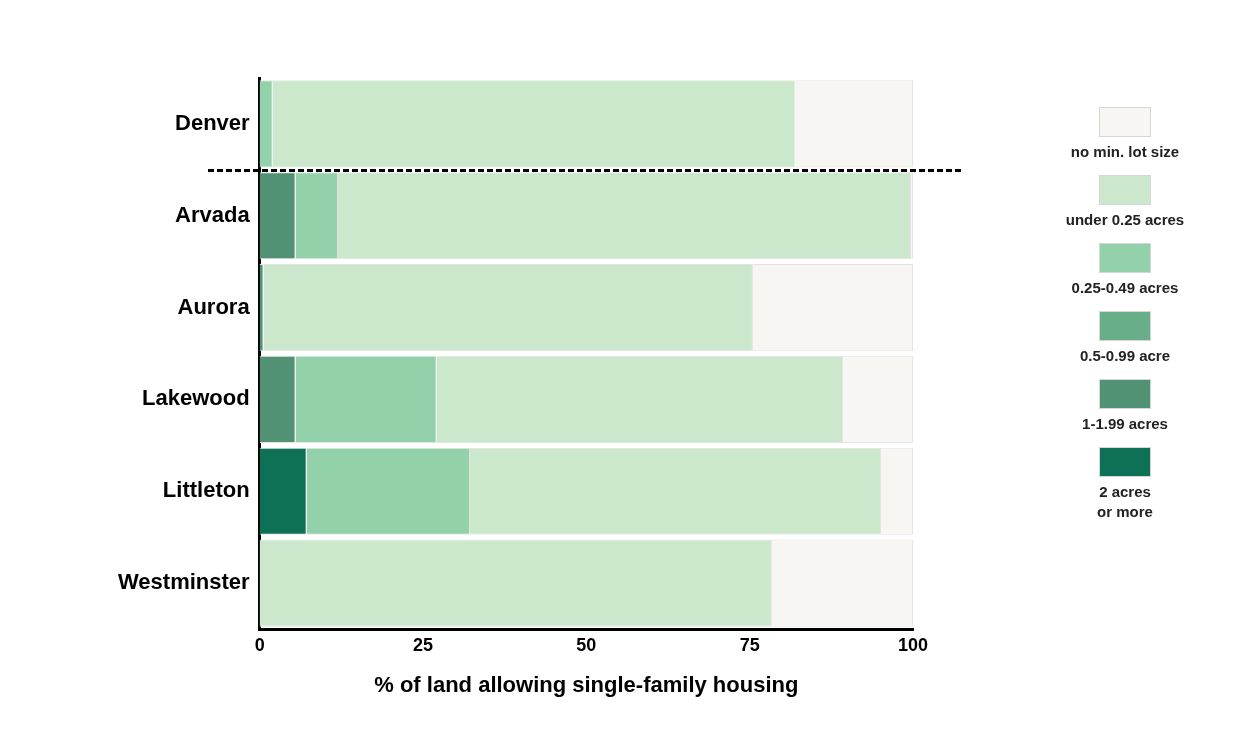  What do you see at coordinates (1125, 502) in the screenshot?
I see `legend-label: 2 acres or more` at bounding box center [1125, 502].